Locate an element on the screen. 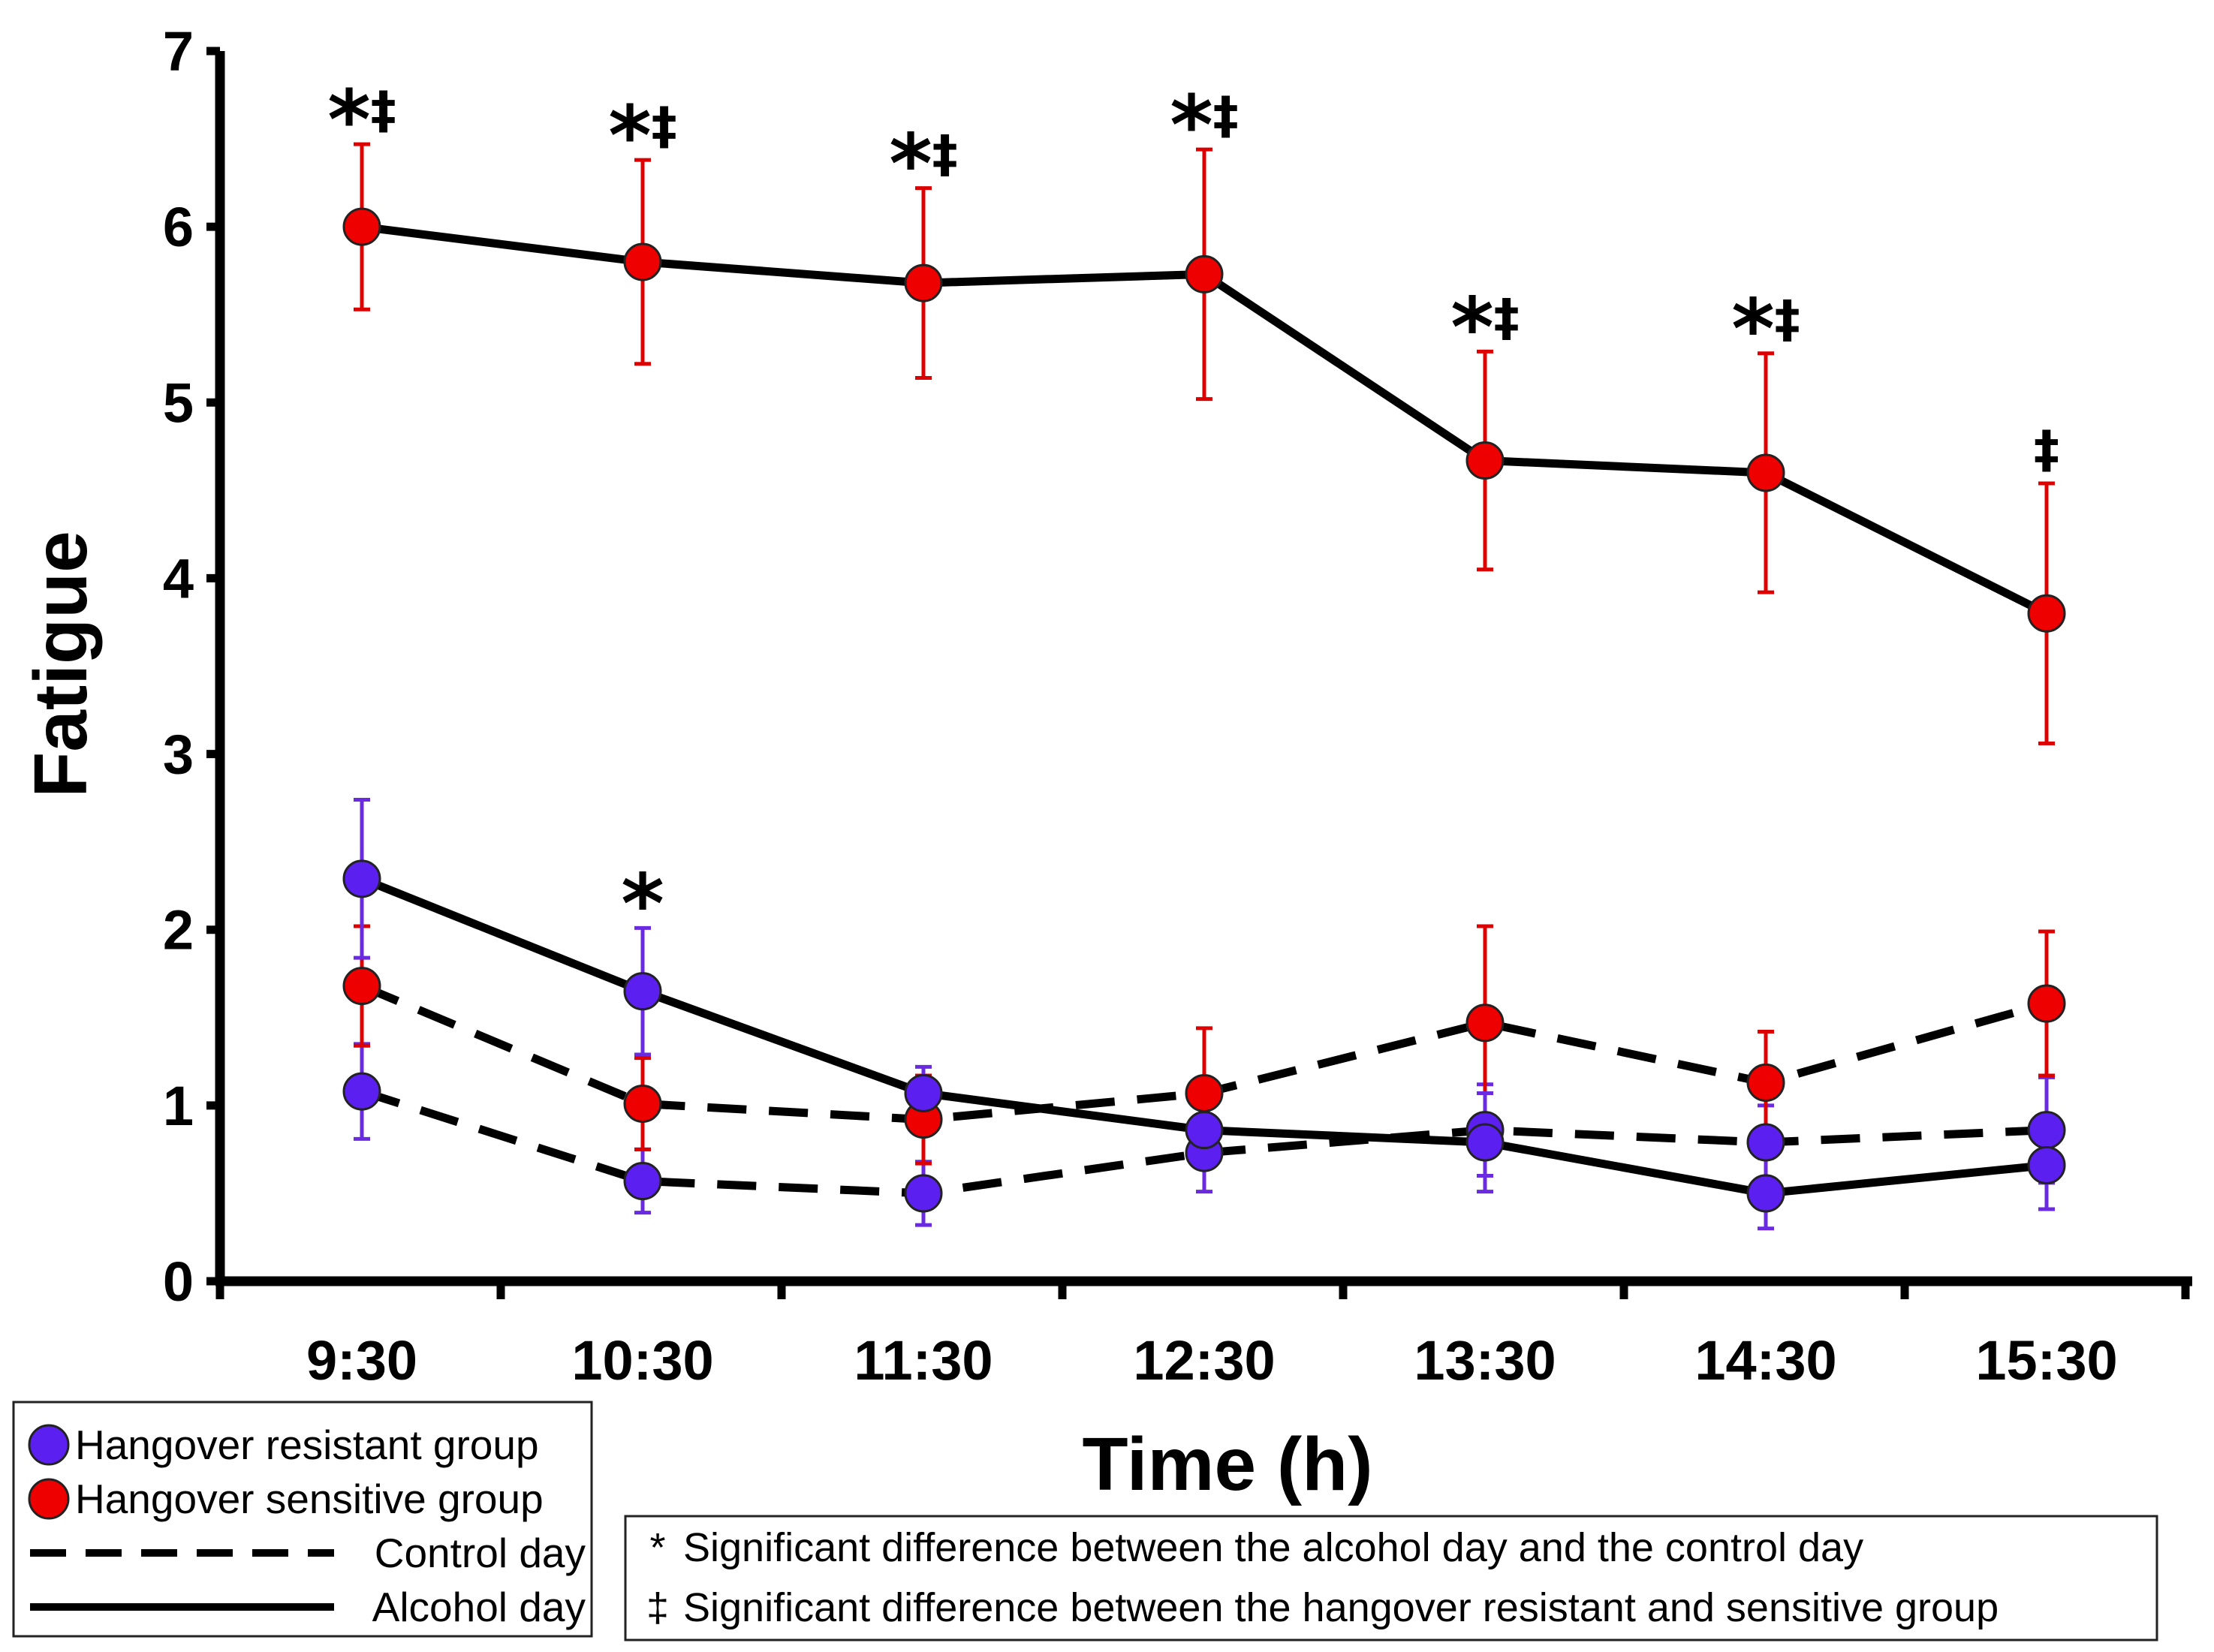  y-tick-label: 3 is located at coordinates (178, 755).